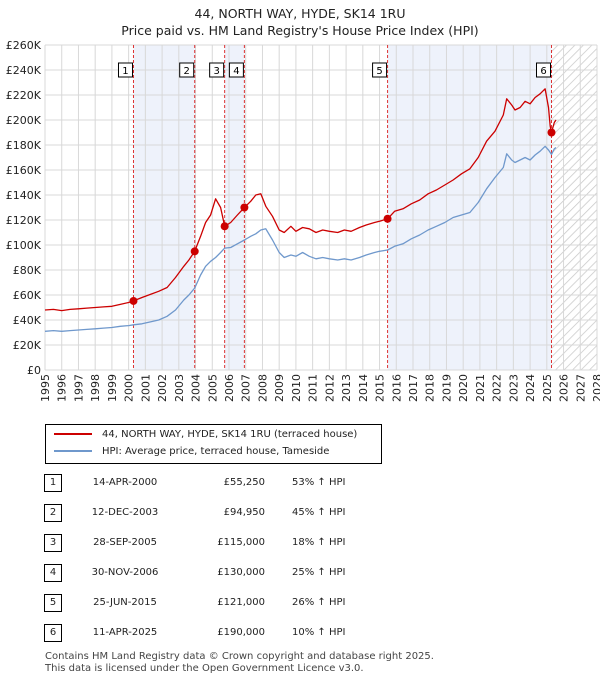 Image resolution: width=600 pixels, height=680 pixels. What do you see at coordinates (125, 542) in the screenshot?
I see `sale-date: 28-SEP-2005` at bounding box center [125, 542].